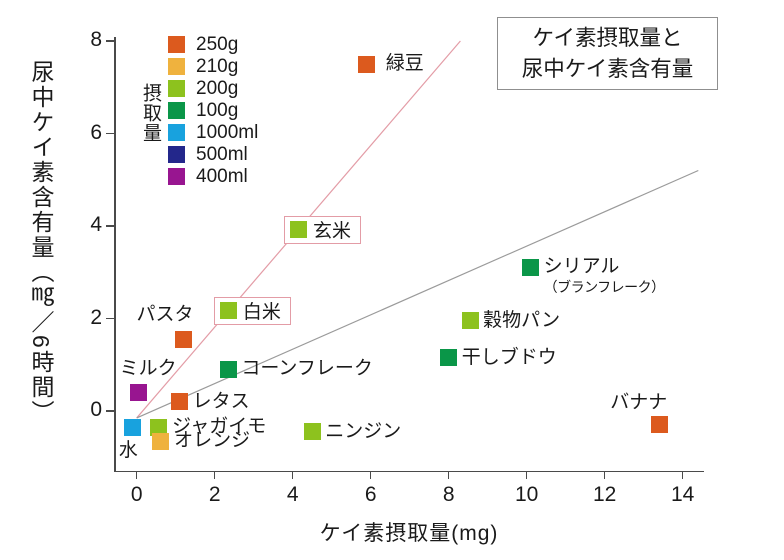 The width and height of the screenshot is (784, 560). I want to click on data-point-label: バナナ, so click(638, 403).